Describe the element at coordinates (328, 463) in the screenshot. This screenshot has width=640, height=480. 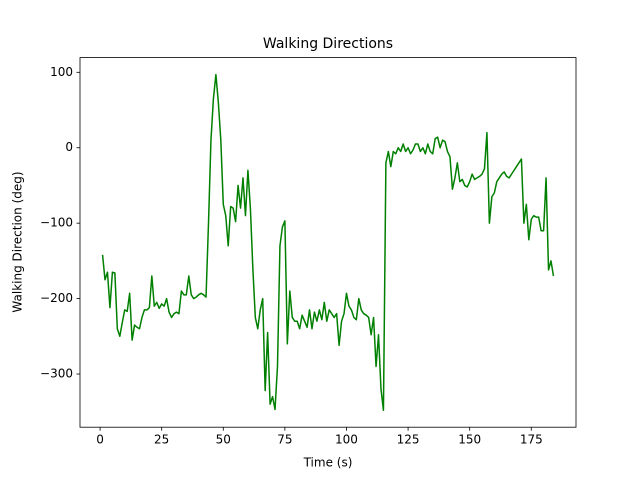
I see `x-axis-label: Time (s)` at that location.